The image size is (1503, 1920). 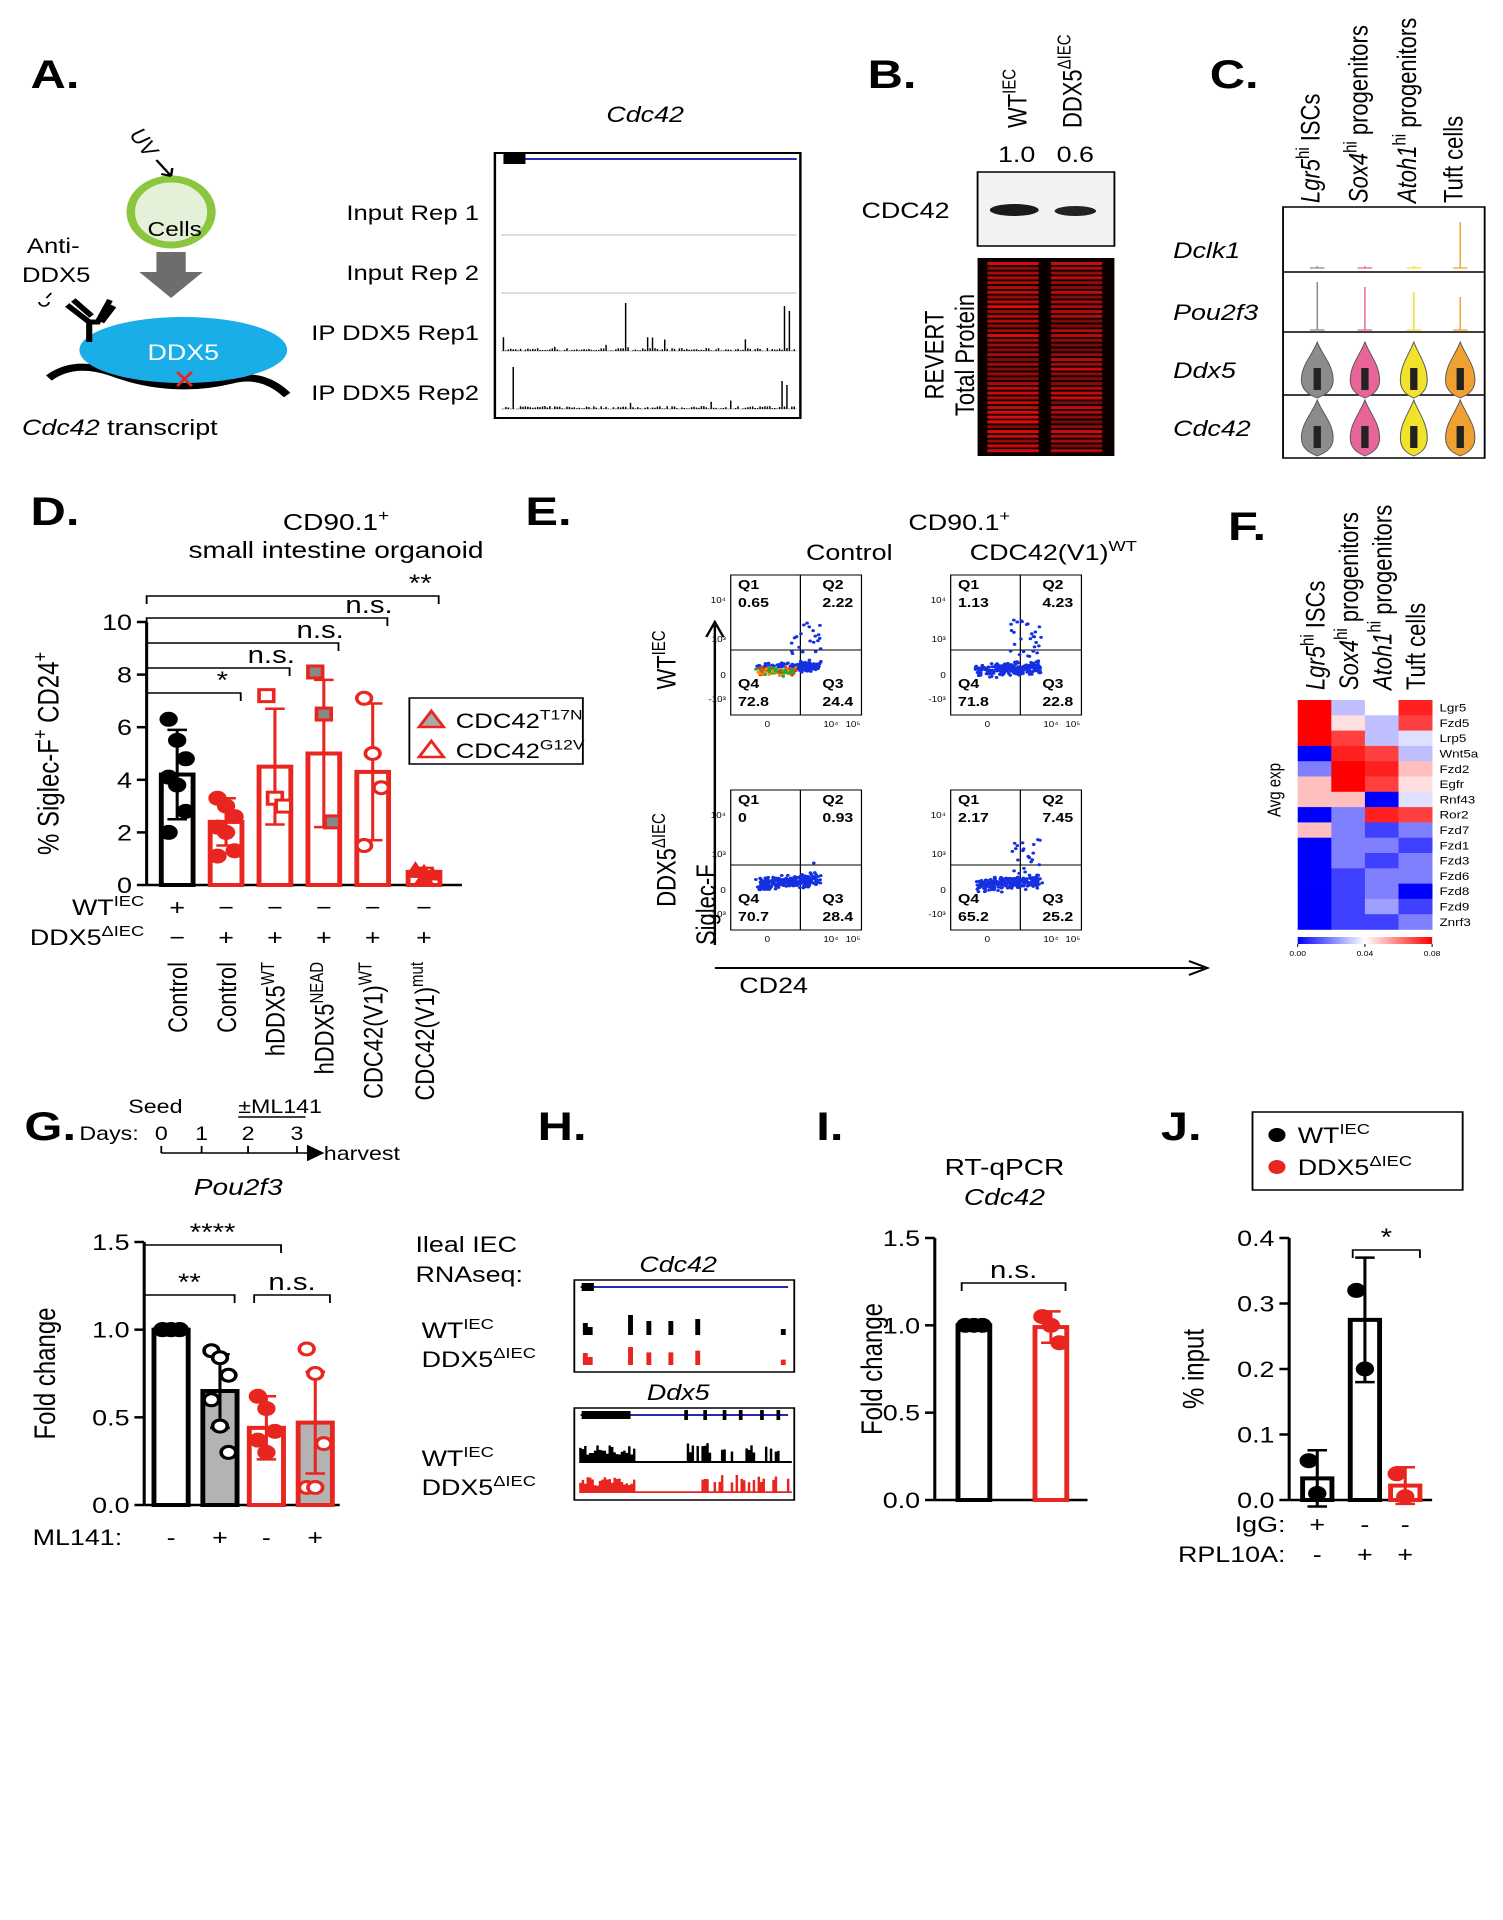 What do you see at coordinates (1317, 379) in the screenshot?
I see `violin-box` at bounding box center [1317, 379].